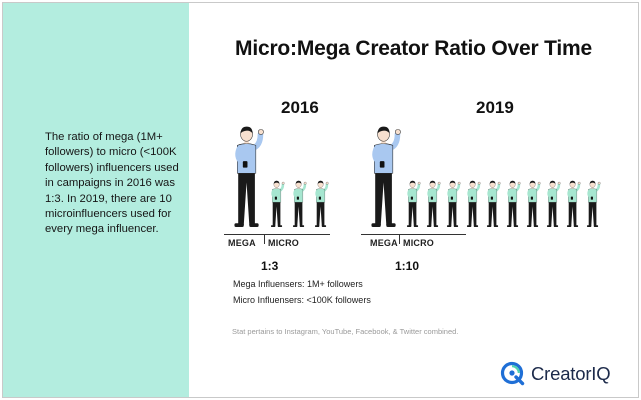 The width and height of the screenshot is (641, 400). I want to click on axis-line-2016, so click(277, 234).